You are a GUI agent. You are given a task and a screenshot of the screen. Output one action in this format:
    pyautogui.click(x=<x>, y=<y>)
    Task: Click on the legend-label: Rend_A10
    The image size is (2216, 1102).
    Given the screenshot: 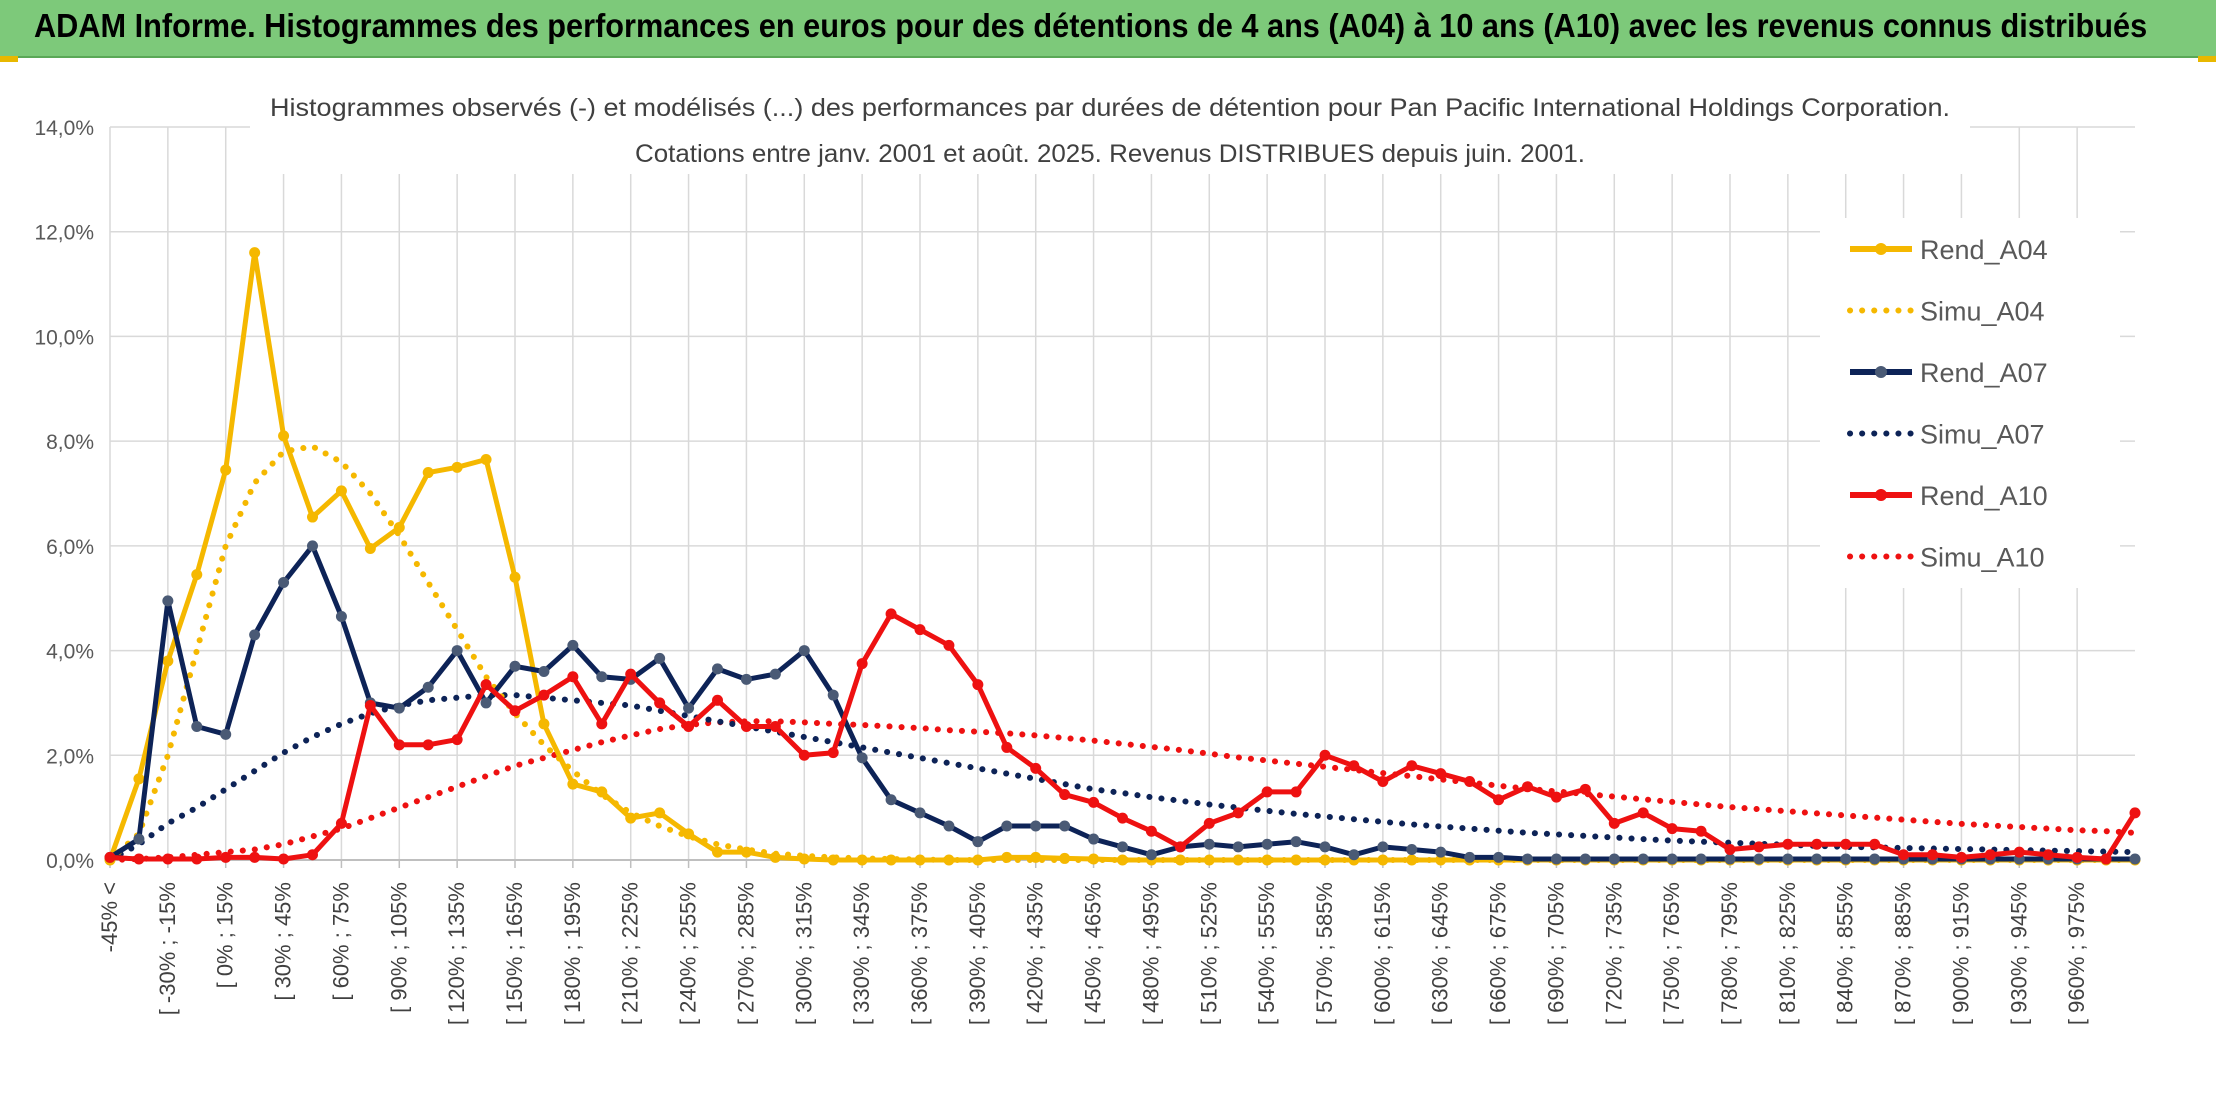 What is the action you would take?
    pyautogui.click(x=1984, y=496)
    